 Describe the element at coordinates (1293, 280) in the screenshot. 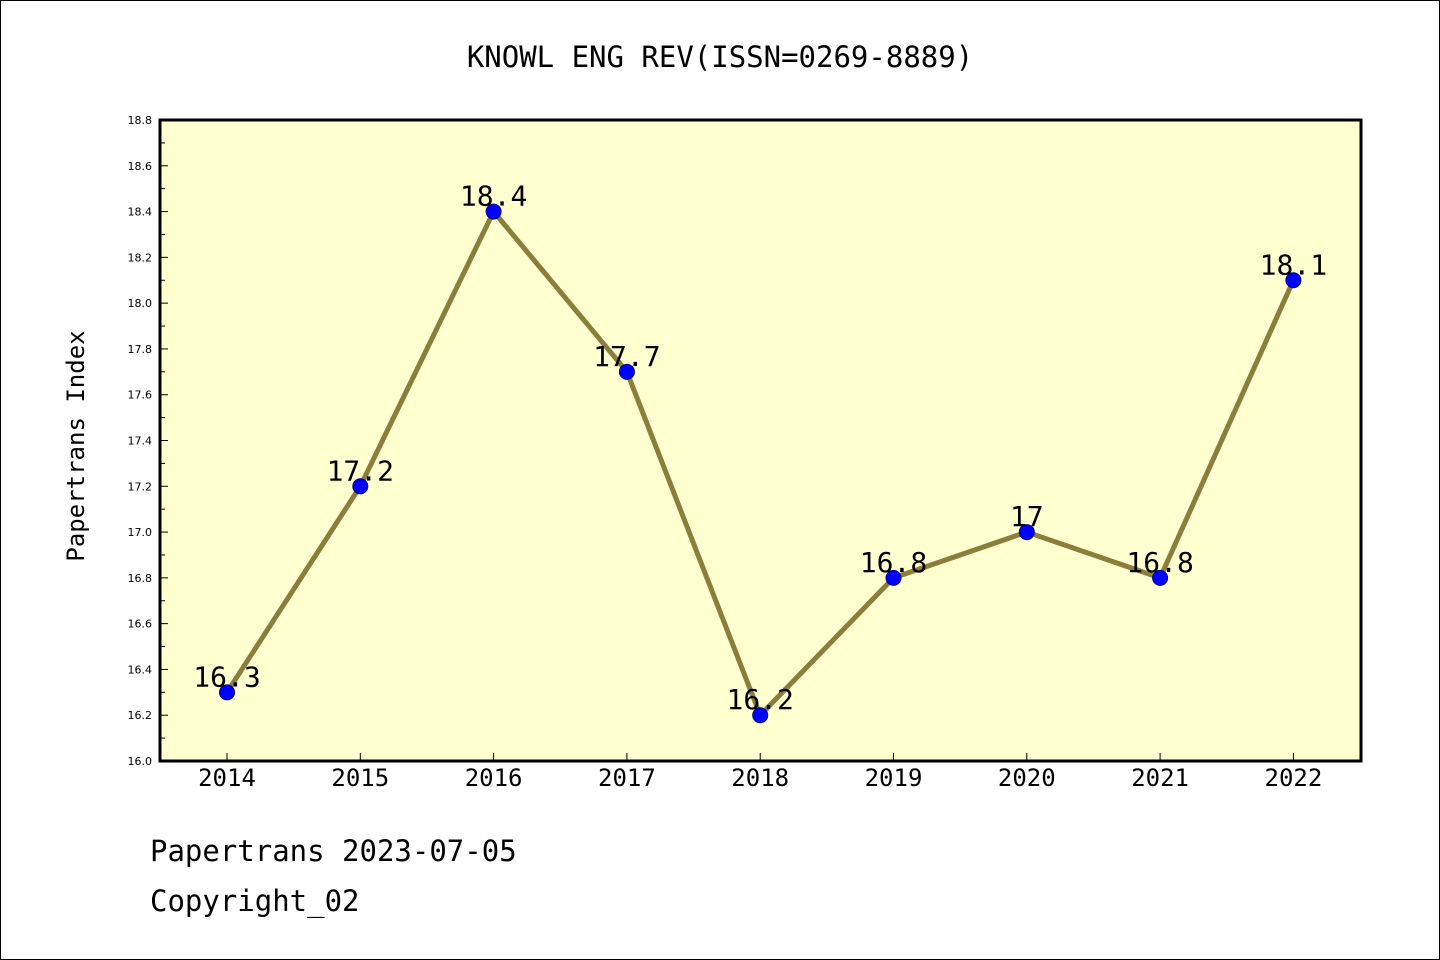

I see `data-point-2022` at that location.